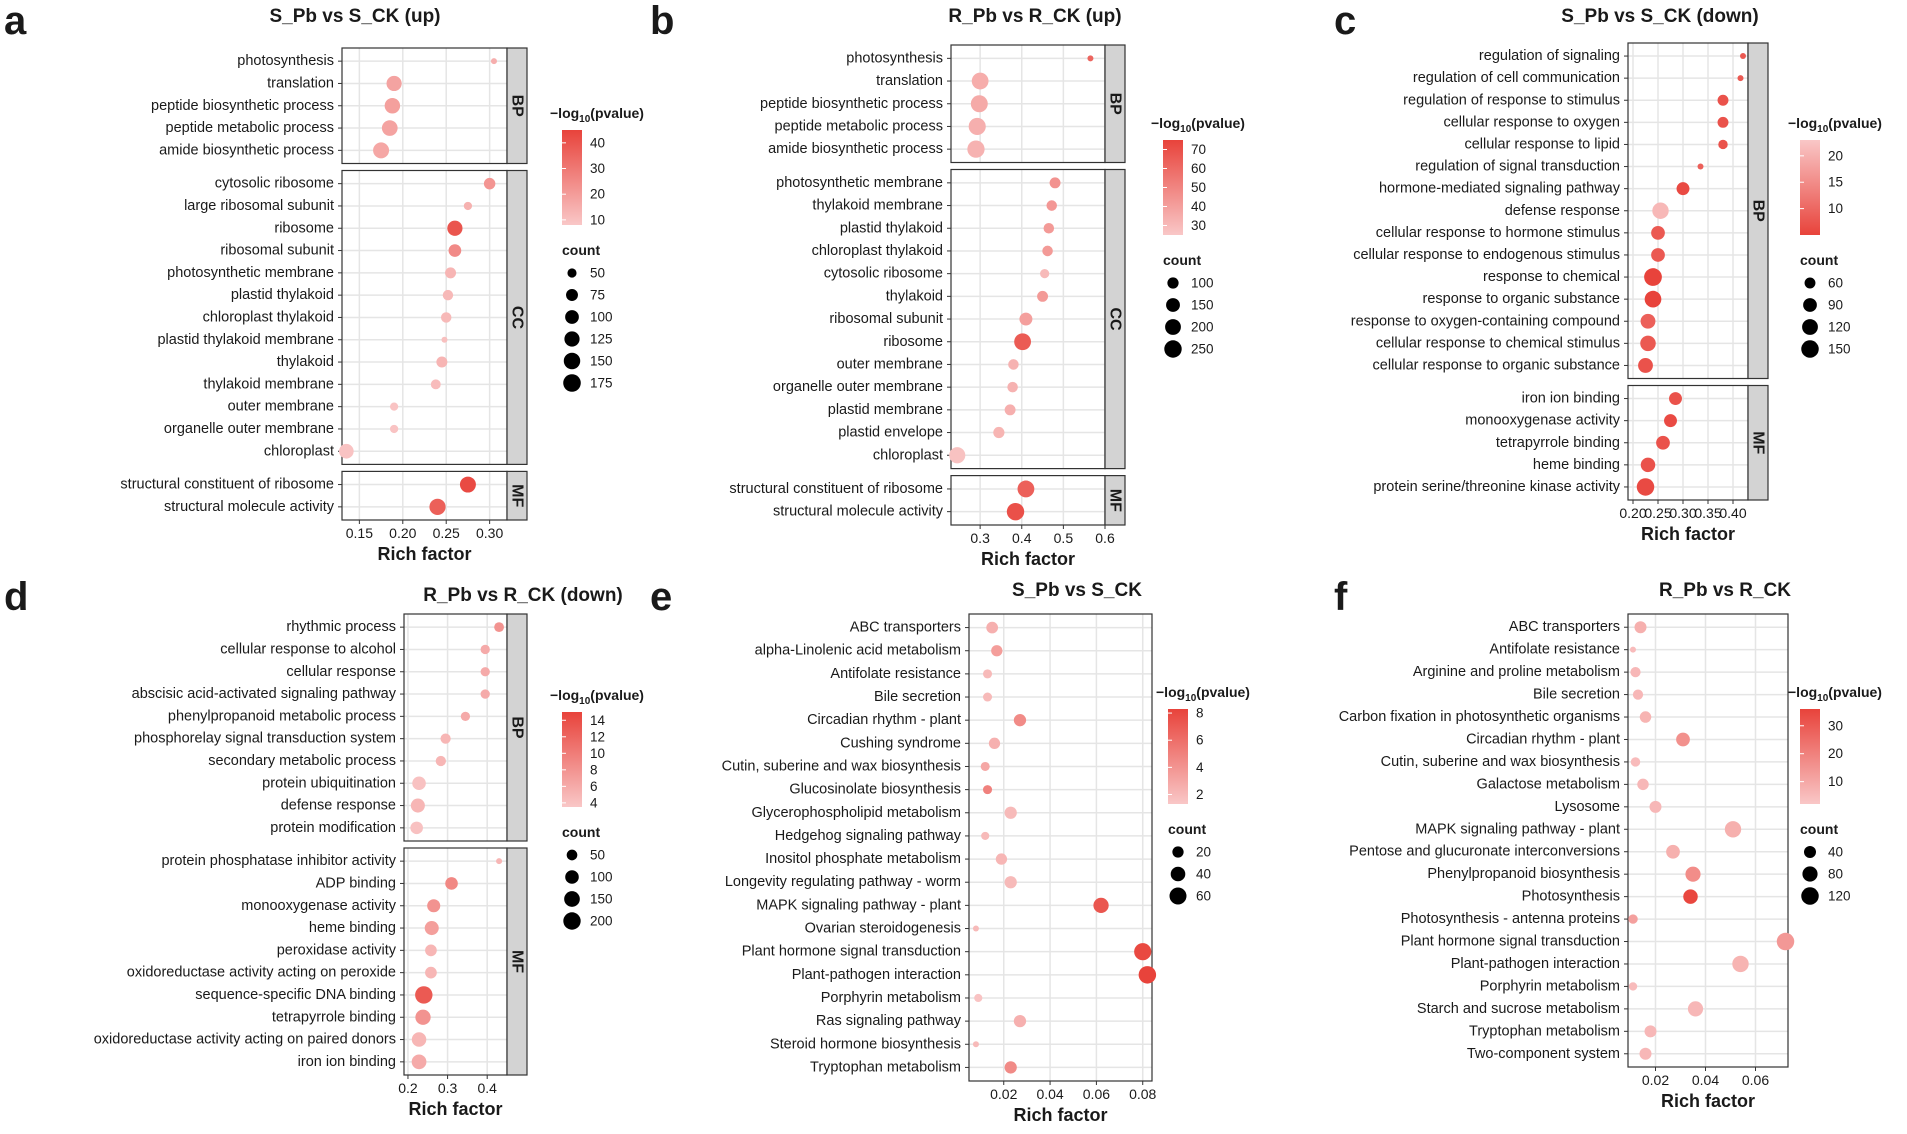 This screenshot has height=1134, width=1907. Describe the element at coordinates (597, 295) in the screenshot. I see `size-legend-label: 75` at that location.